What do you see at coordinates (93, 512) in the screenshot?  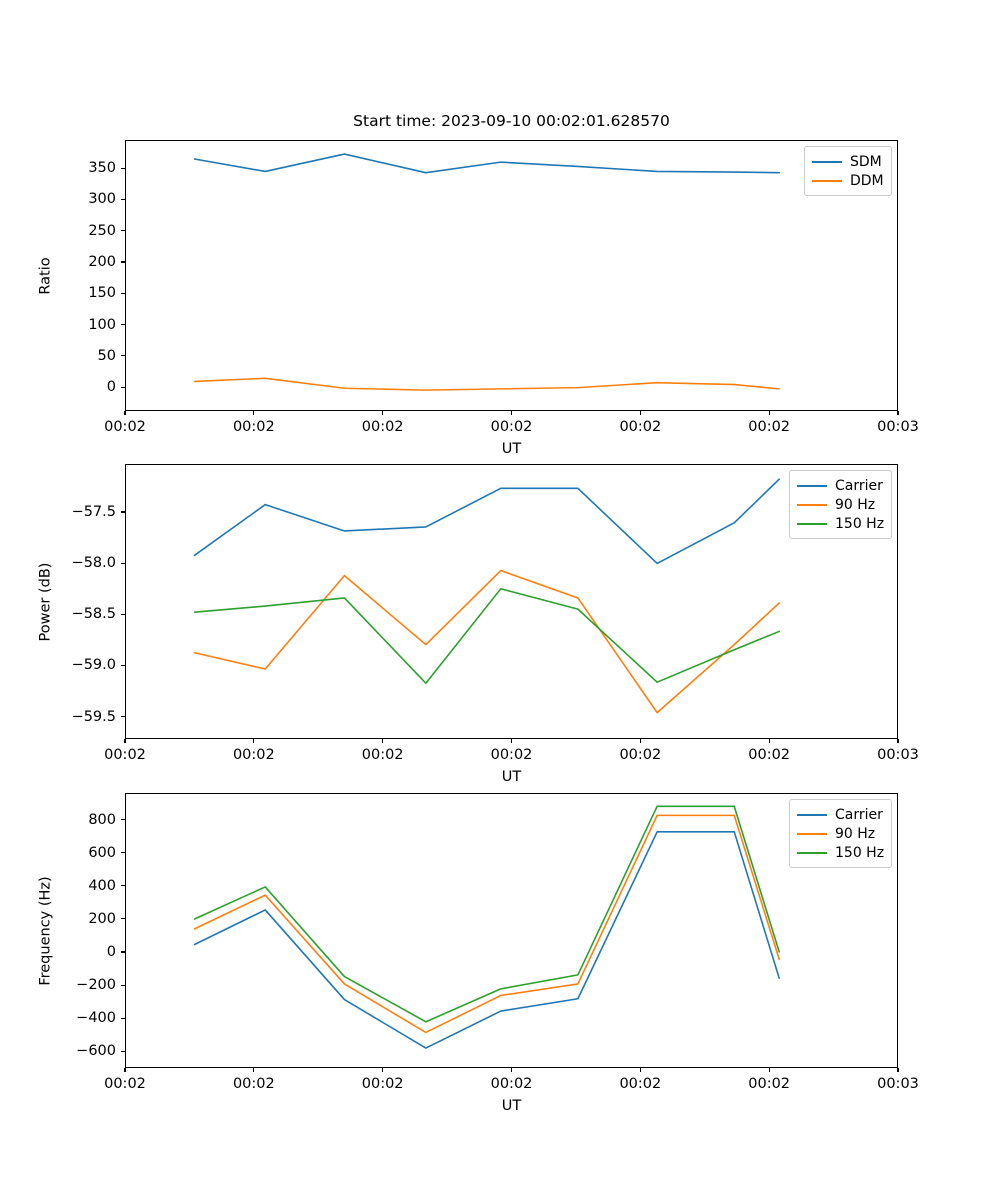 I see `y-tick-label: −57.5` at bounding box center [93, 512].